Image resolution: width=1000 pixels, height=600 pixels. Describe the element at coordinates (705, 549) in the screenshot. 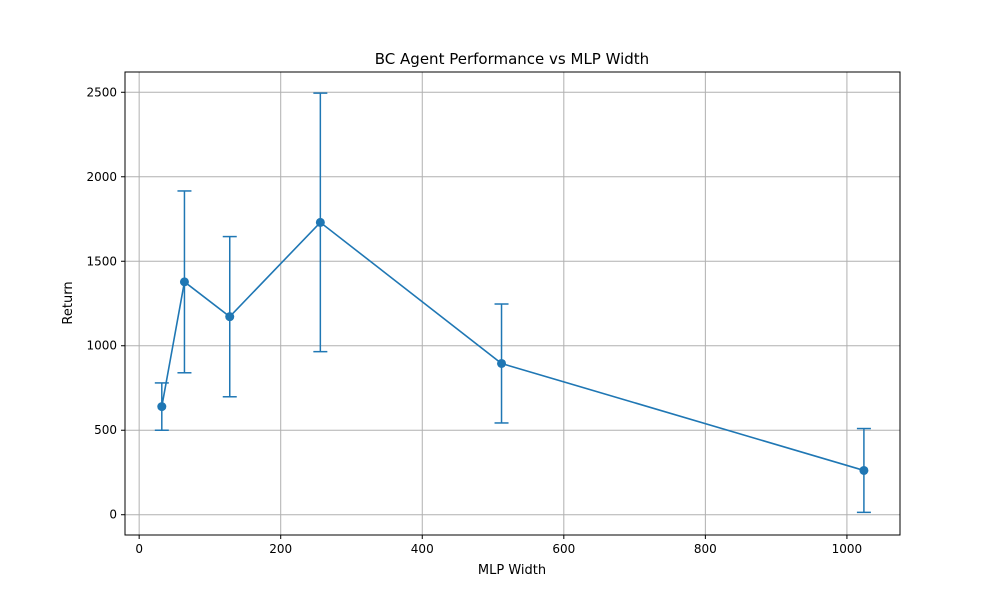

I see `x-tick-label: 800` at that location.